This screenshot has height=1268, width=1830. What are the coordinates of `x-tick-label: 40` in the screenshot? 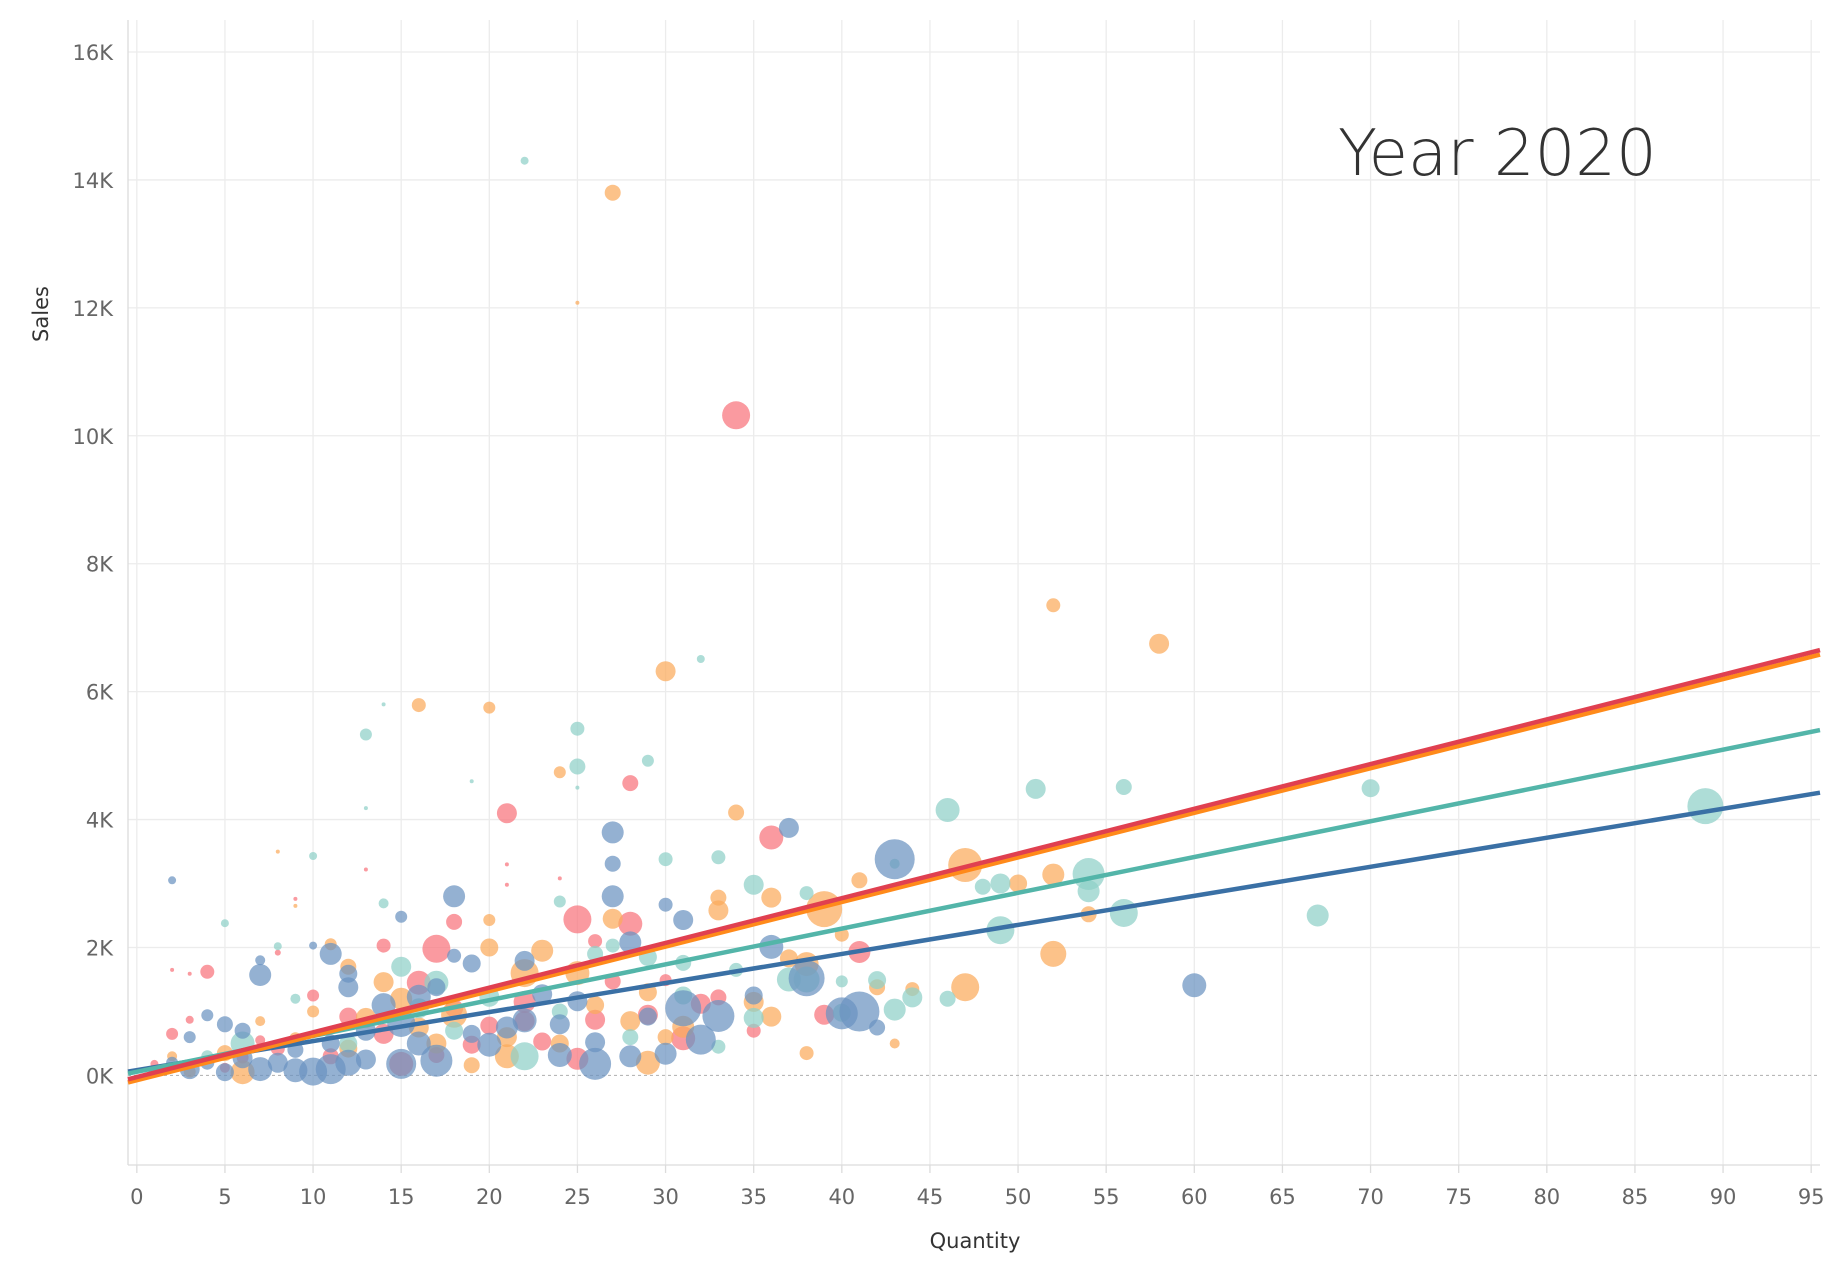 It's located at (841, 1197).